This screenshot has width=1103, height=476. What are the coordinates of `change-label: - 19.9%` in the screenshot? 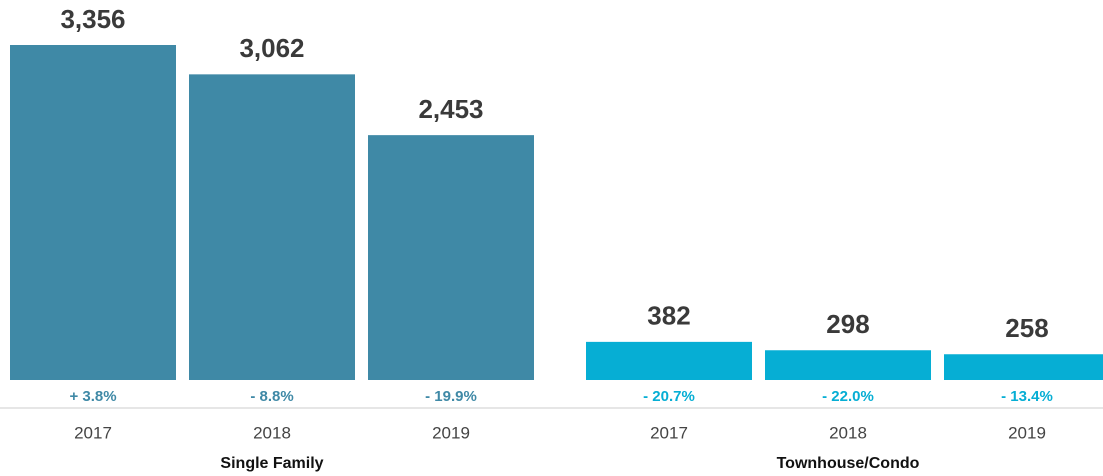 It's located at (451, 396).